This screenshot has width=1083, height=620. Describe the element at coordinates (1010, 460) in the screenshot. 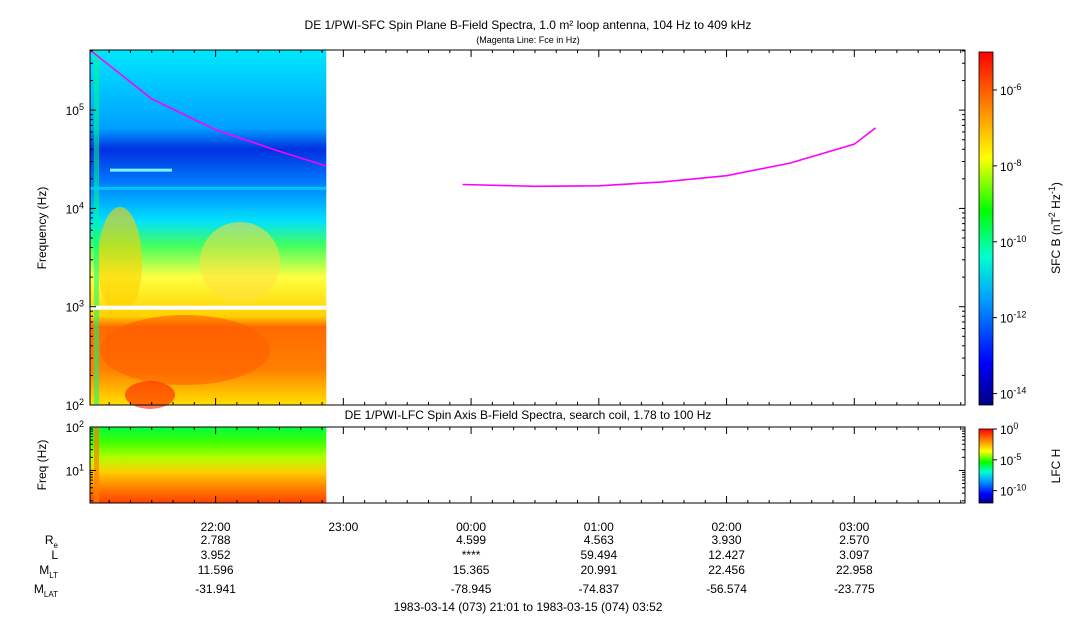

I see `lfc-colorbar-tick-label: 10⁻⁵` at that location.